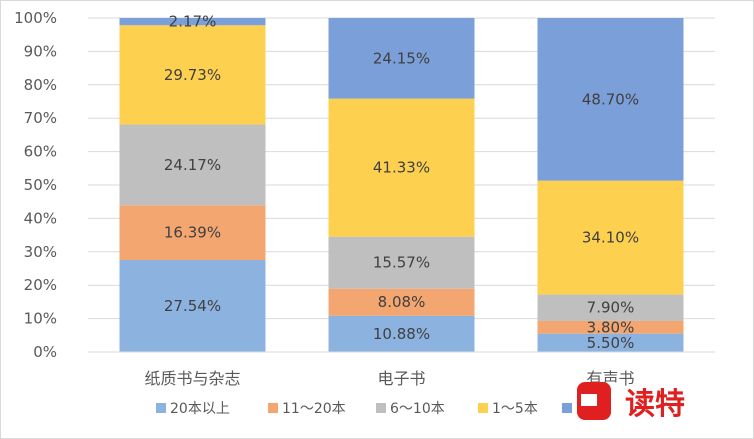 This screenshot has height=439, width=754. I want to click on y-tick-label: 90%, so click(40, 51).